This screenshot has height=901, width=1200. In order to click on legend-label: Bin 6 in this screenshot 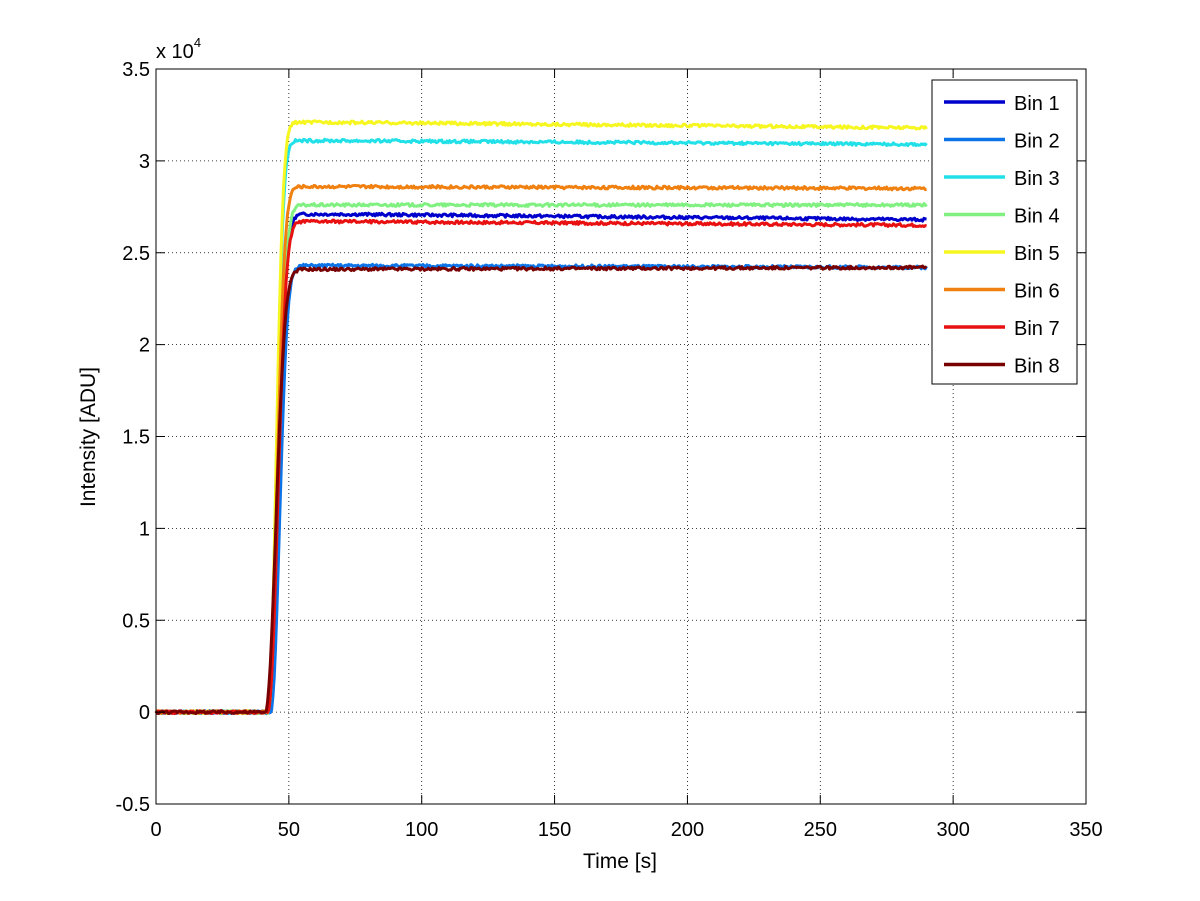, I will do `click(1037, 292)`.